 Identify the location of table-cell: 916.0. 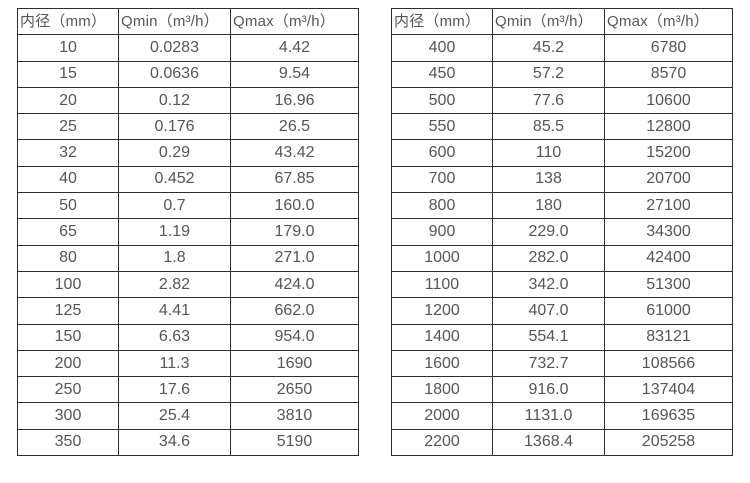
(548, 390).